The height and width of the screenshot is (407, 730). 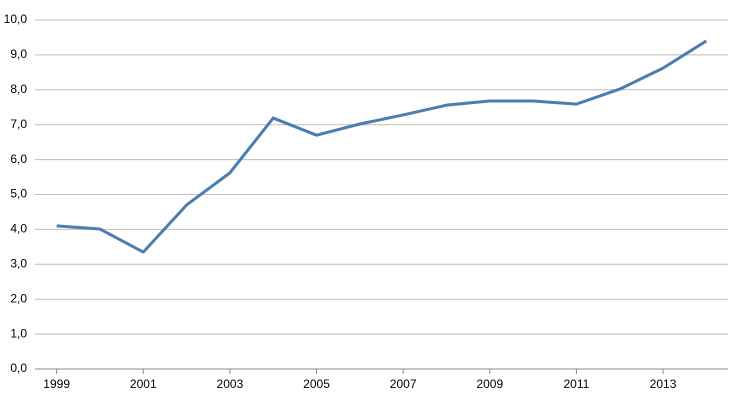 What do you see at coordinates (18, 263) in the screenshot?
I see `y-tick-label: 3,0` at bounding box center [18, 263].